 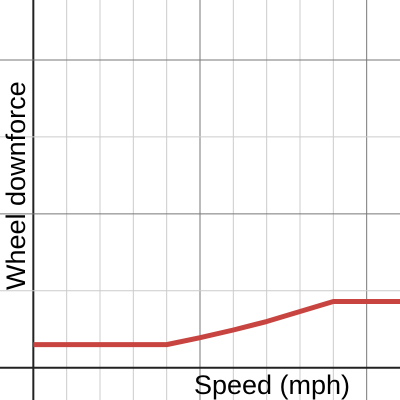 I want to click on y-axis-label: Wheel downforce, so click(x=16, y=185).